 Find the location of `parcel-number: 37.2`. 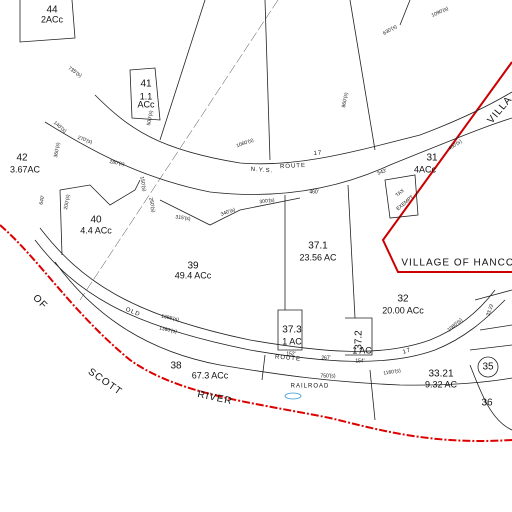

parcel-number: 37.2 is located at coordinates (359, 340).